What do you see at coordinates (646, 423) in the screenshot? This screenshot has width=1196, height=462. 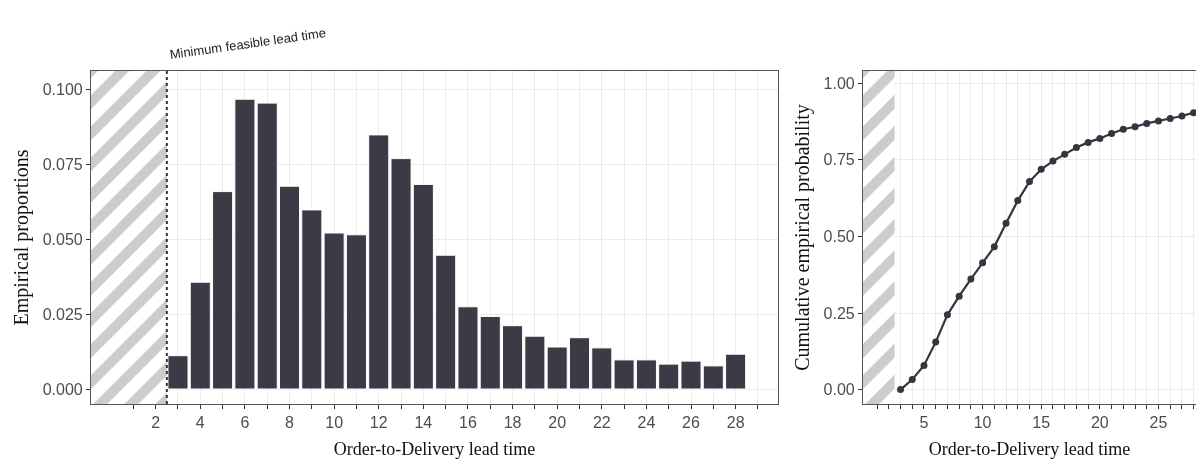 I see `x-tick-label: 24` at bounding box center [646, 423].